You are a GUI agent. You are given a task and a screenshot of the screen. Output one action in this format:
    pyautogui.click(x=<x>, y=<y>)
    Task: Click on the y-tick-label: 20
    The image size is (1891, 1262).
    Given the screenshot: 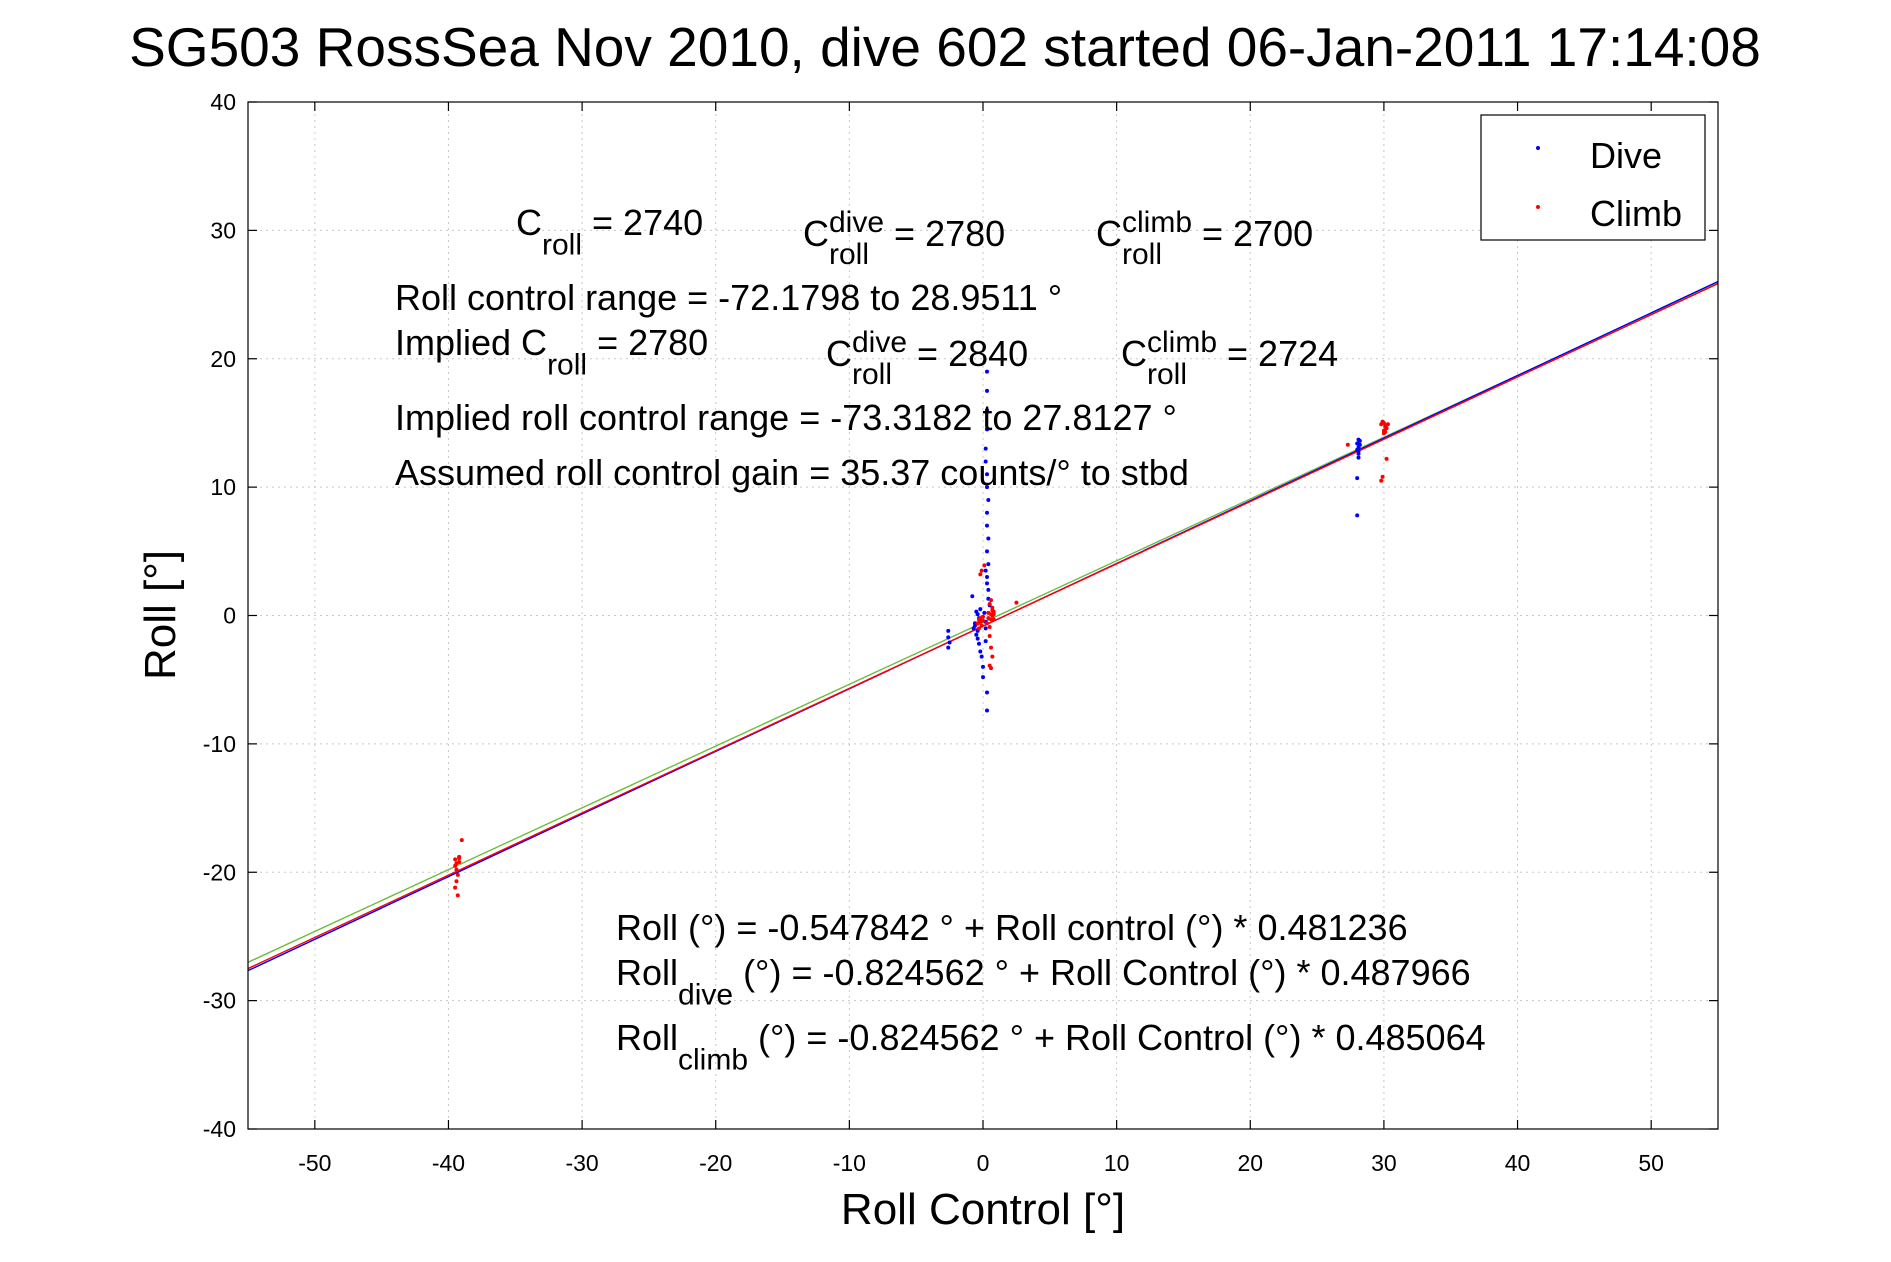 What is the action you would take?
    pyautogui.click(x=223, y=359)
    